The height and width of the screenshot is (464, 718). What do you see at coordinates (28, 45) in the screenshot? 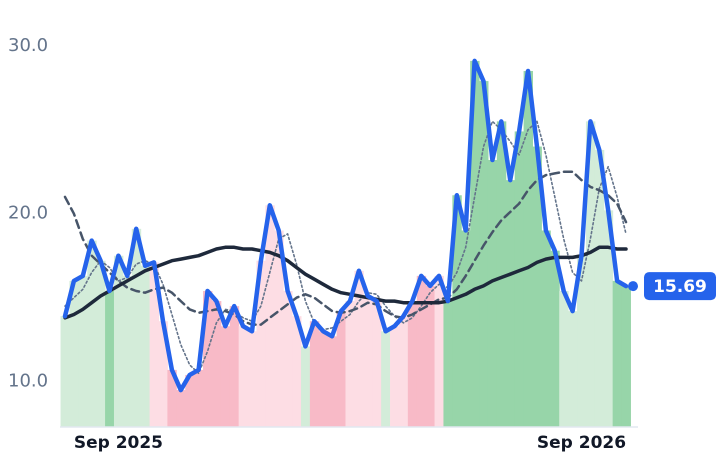
I see `y-tick-label: 30.0` at bounding box center [28, 45].